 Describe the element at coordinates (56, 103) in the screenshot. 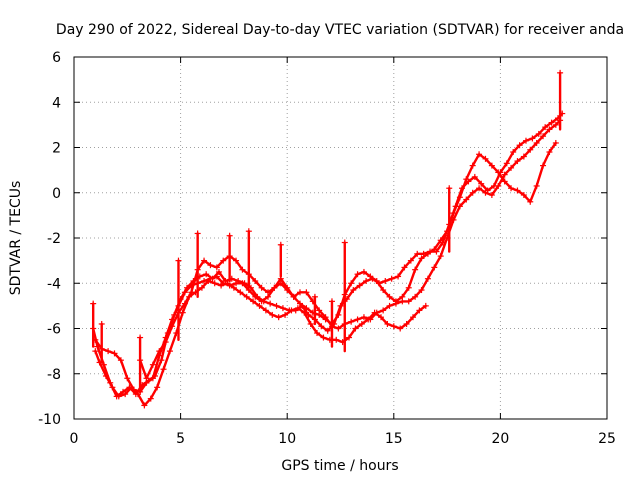

I see `y-tick-label: 4` at that location.